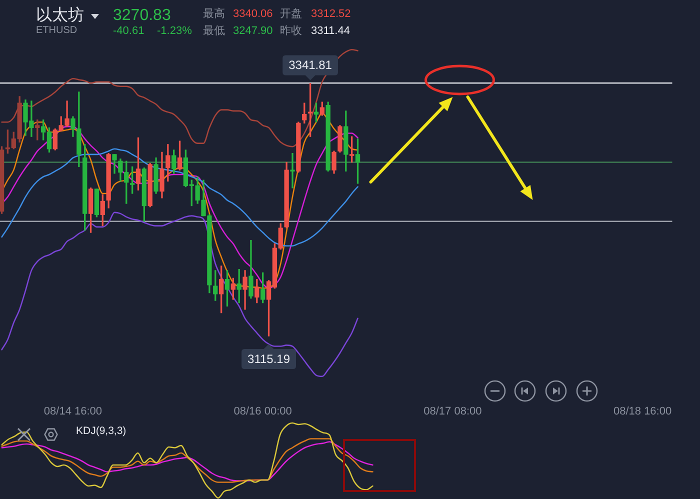 The width and height of the screenshot is (700, 499). I want to click on x-tick-label: 08/17 08:00, so click(453, 411).